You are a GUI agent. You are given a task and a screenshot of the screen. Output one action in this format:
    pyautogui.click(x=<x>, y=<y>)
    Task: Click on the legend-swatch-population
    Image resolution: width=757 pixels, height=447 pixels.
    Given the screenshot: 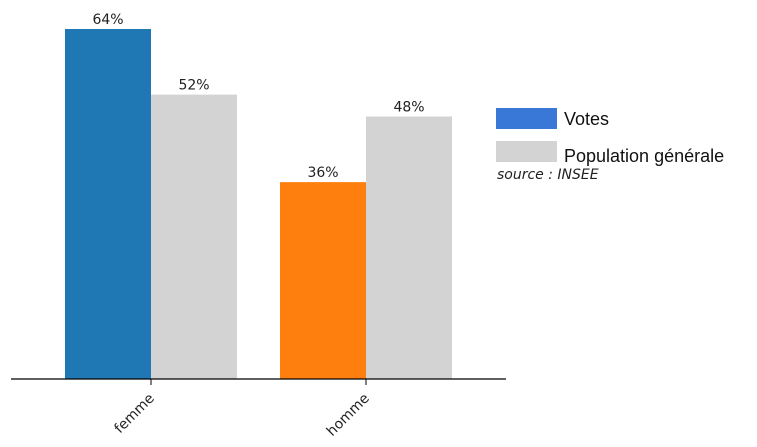 What is the action you would take?
    pyautogui.click(x=526, y=151)
    